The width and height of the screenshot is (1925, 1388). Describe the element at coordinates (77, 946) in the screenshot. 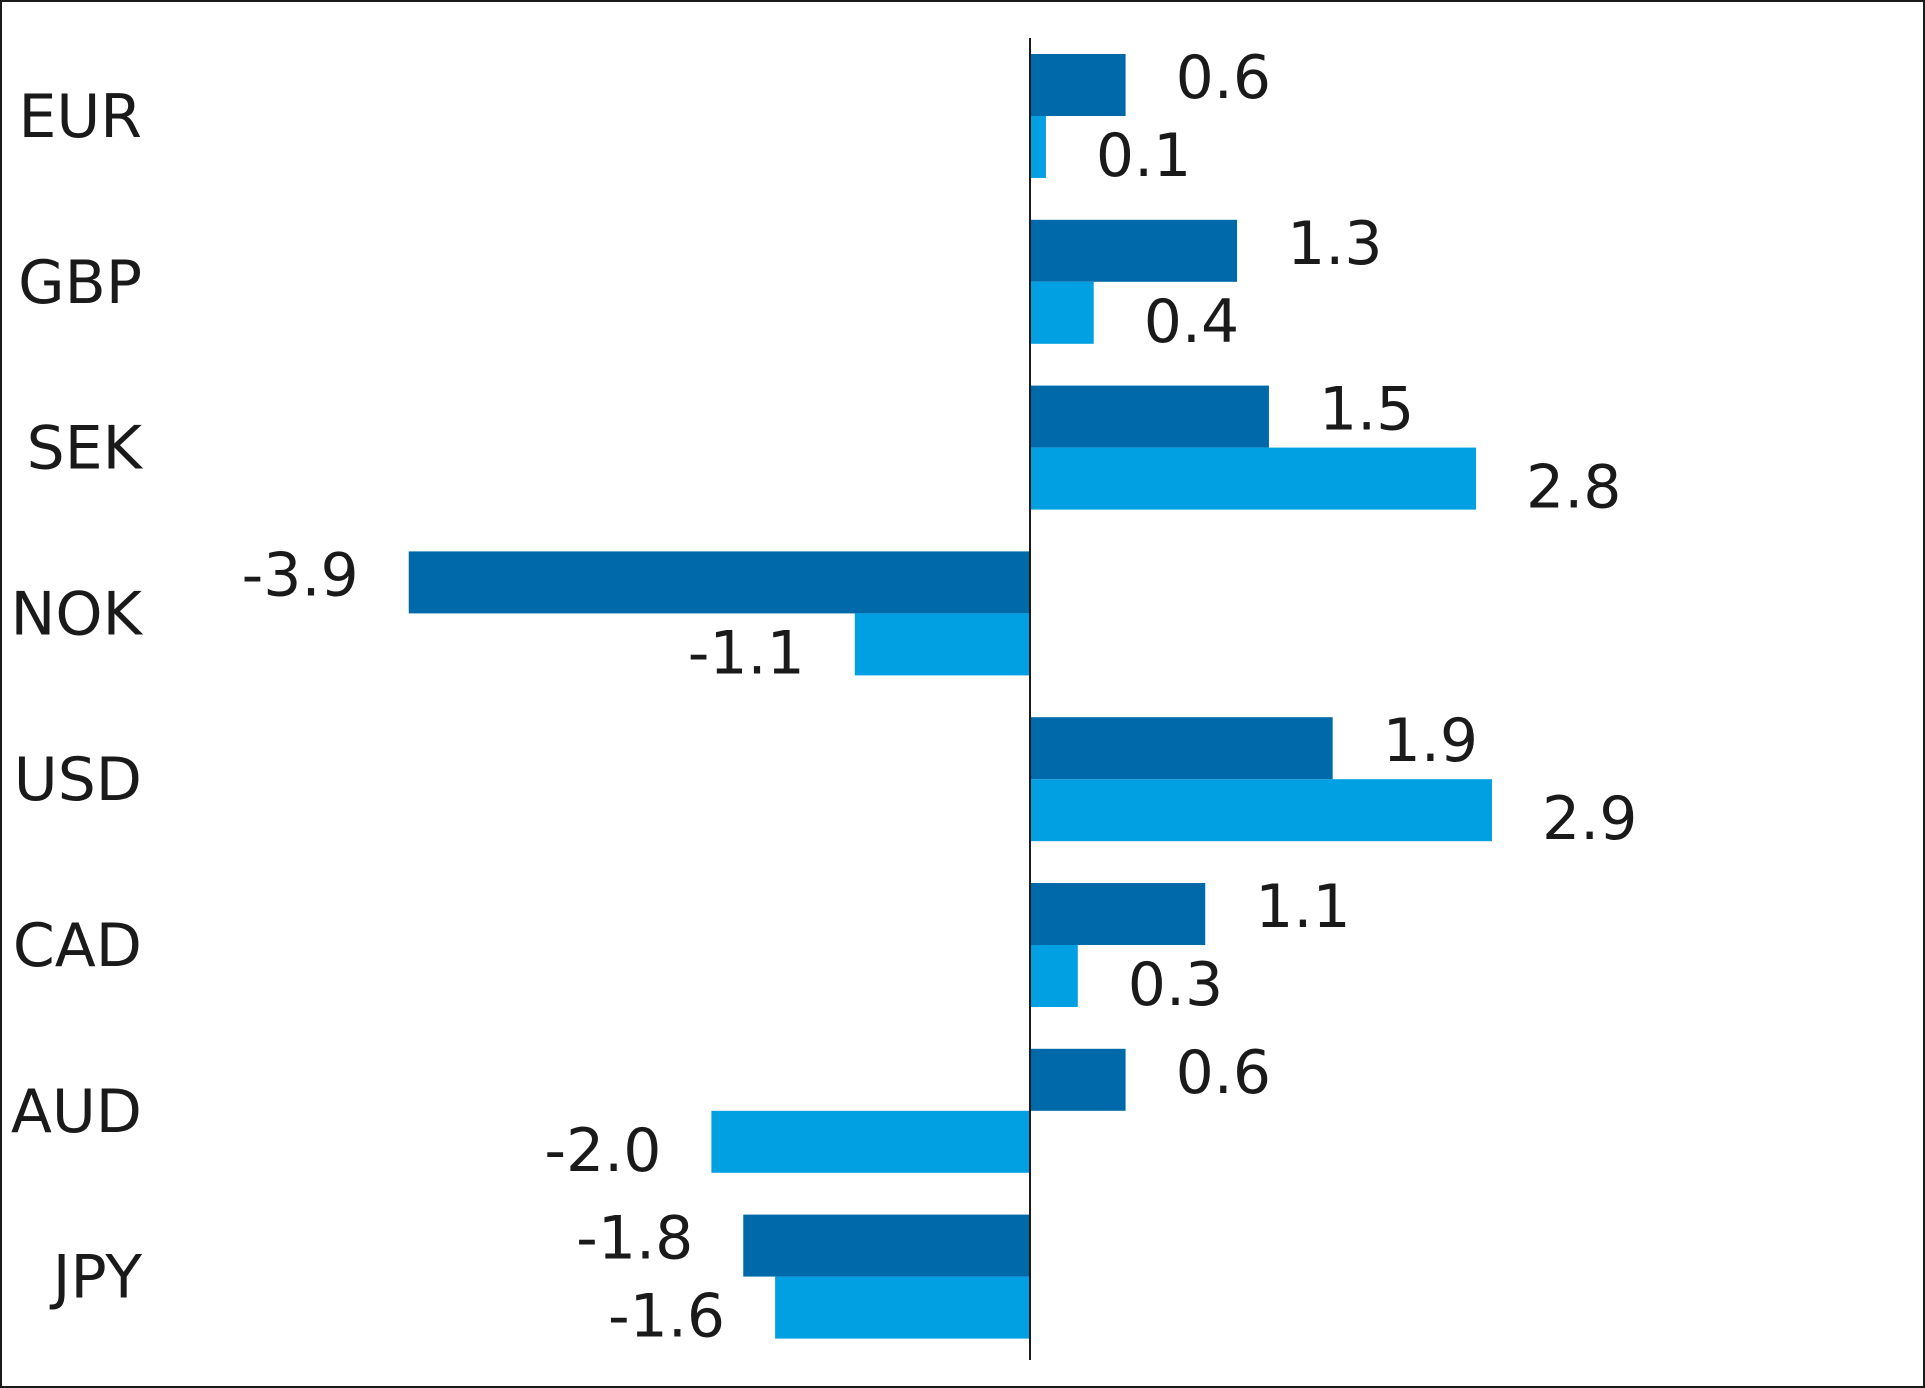

I see `category-label-cad: CAD` at that location.